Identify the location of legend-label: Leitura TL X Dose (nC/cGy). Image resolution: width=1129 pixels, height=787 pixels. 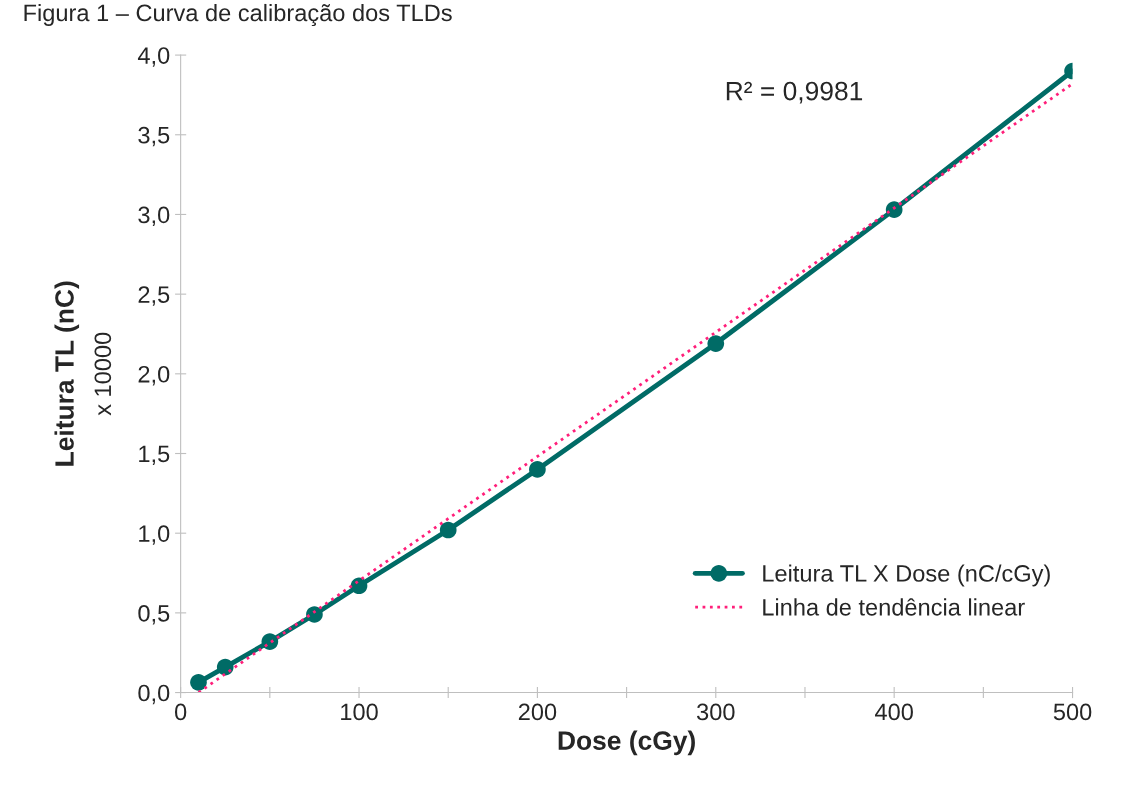
(906, 575).